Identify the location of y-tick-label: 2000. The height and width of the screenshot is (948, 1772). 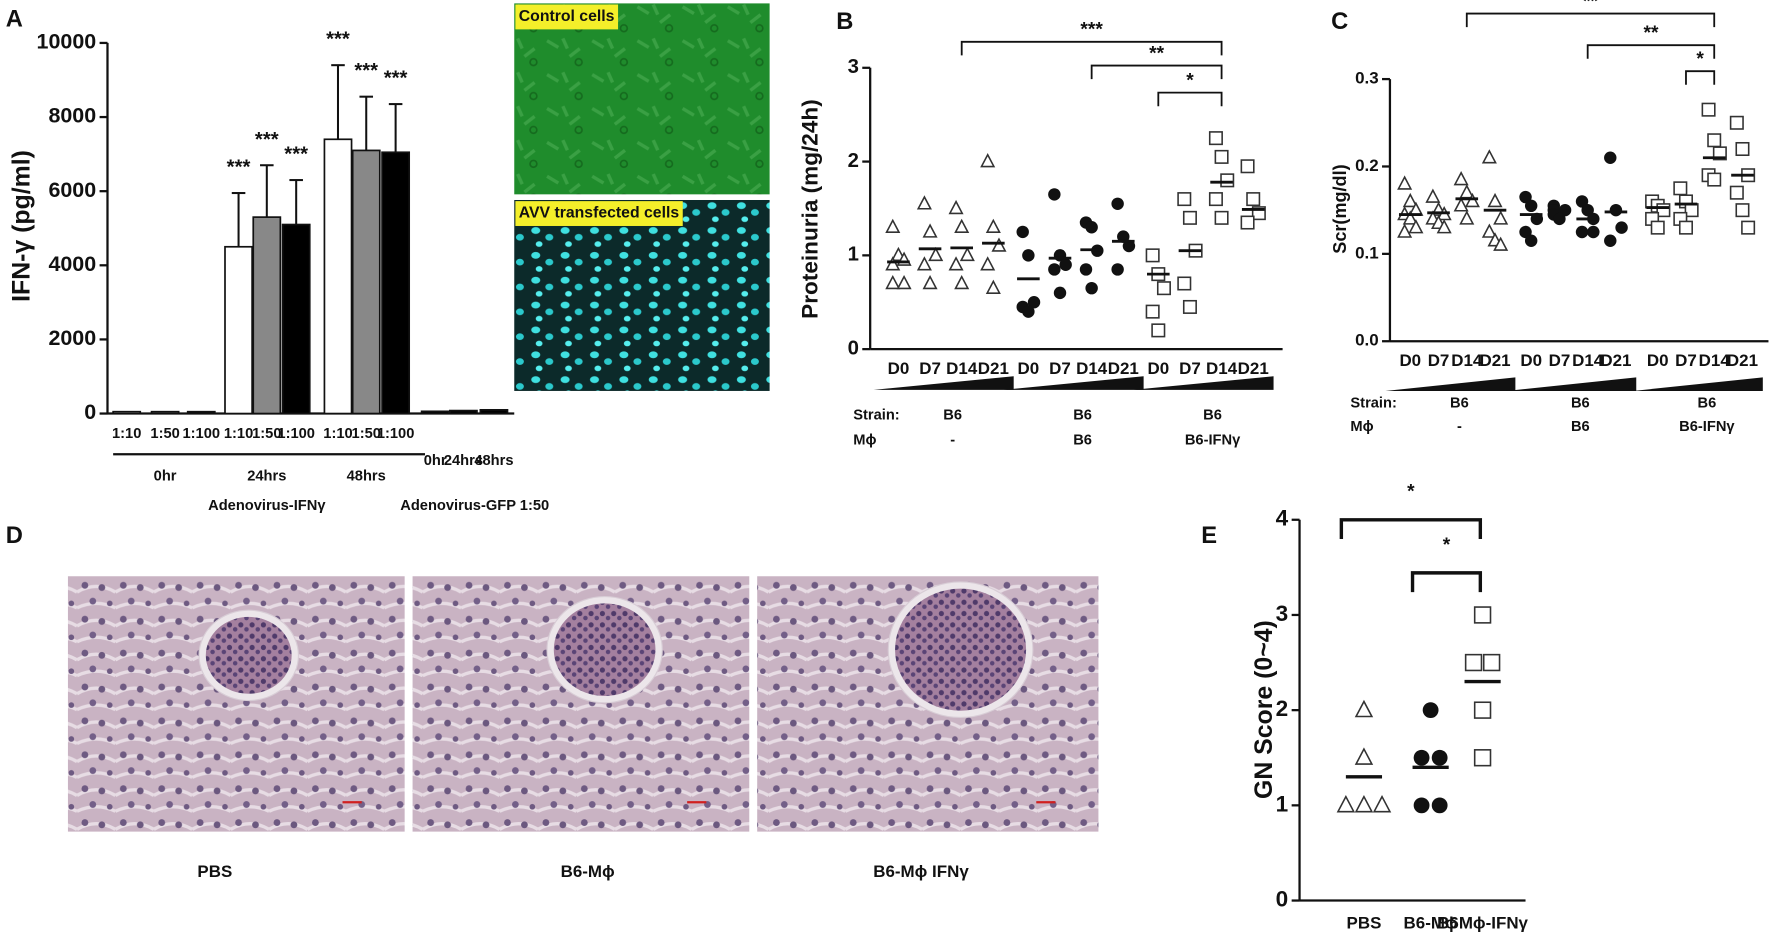
(72, 338).